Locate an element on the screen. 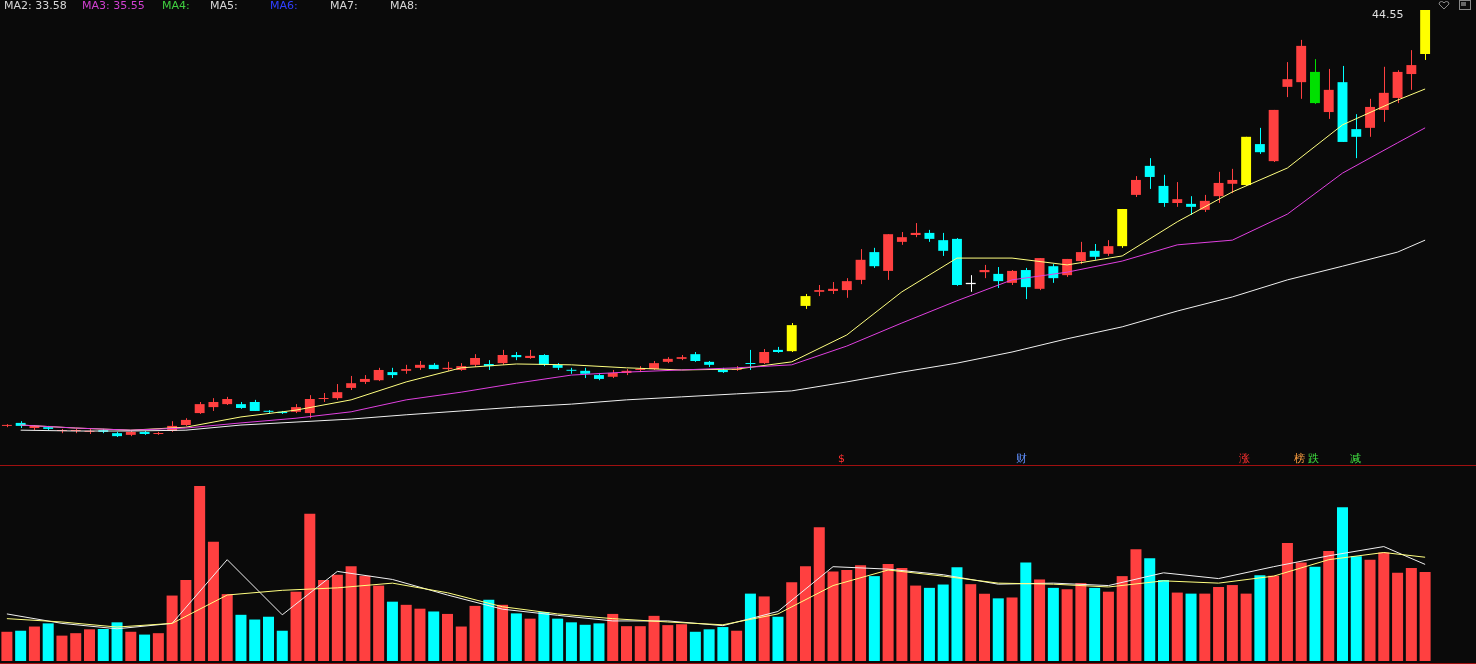 This screenshot has width=1476, height=664. text: 涨 is located at coordinates (1244, 458).